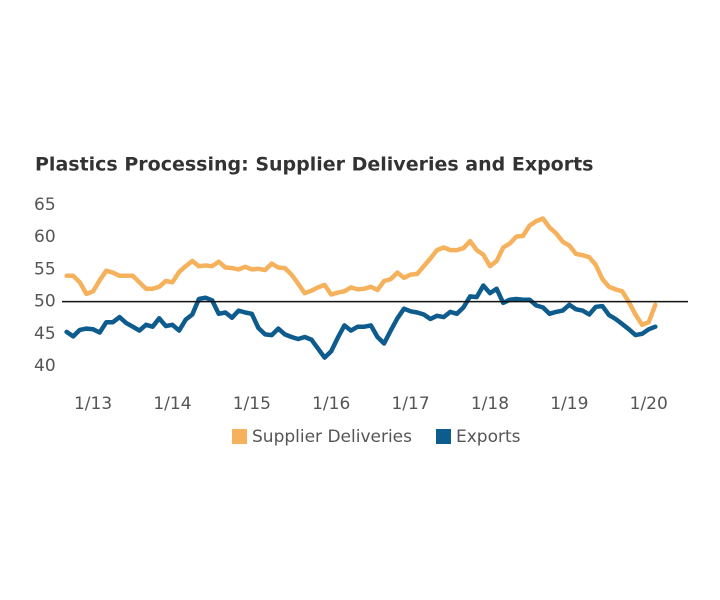 This screenshot has width=720, height=600. I want to click on series-line, so click(361, 321).